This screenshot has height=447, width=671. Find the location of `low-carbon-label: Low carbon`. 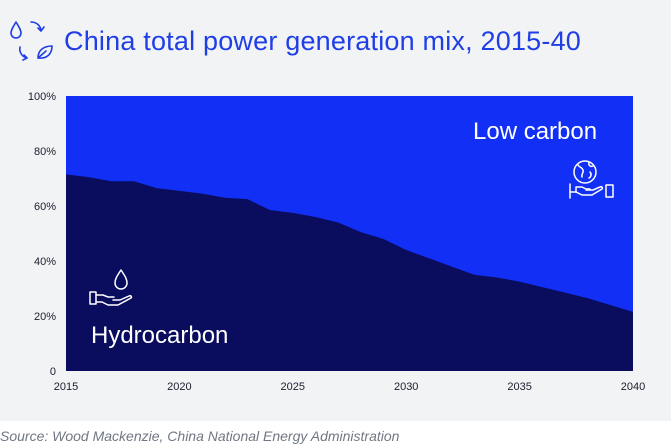

low-carbon-label: Low carbon is located at coordinates (535, 131).